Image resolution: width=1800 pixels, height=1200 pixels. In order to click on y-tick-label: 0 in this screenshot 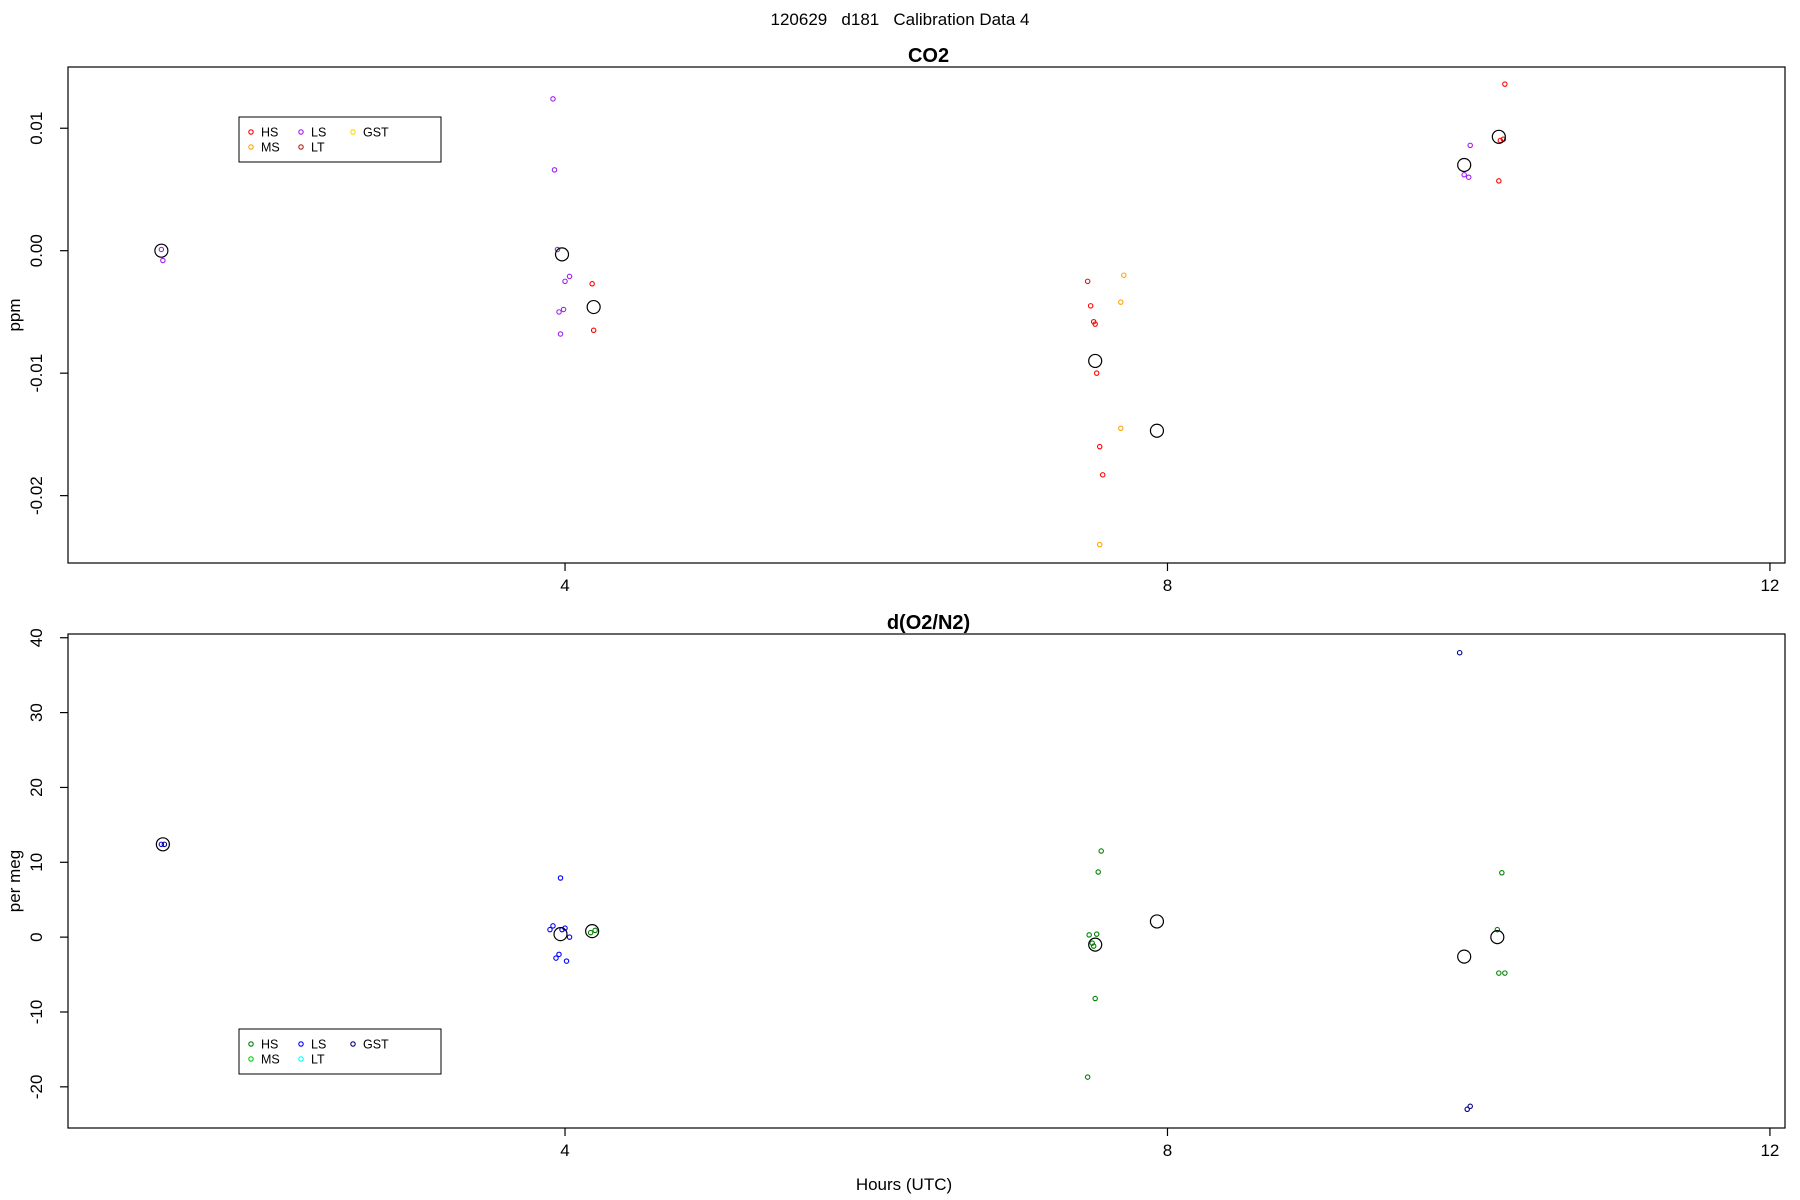, I will do `click(36, 936)`.